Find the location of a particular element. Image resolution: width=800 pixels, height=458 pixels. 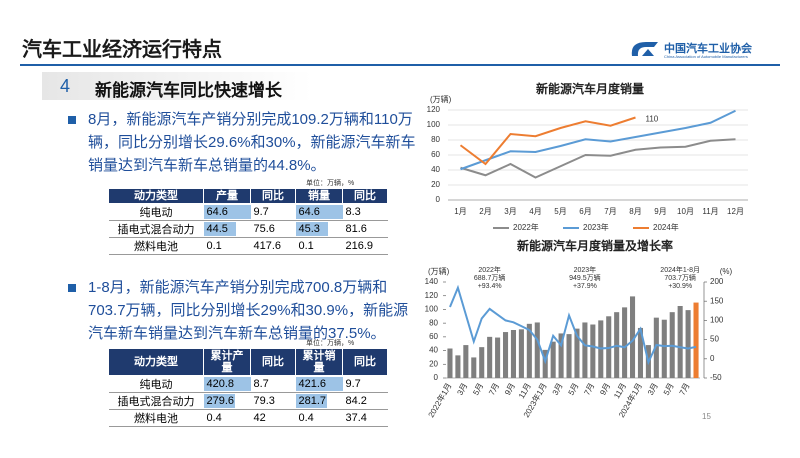

table-unit: 单位：万辆，% is located at coordinates (330, 343).